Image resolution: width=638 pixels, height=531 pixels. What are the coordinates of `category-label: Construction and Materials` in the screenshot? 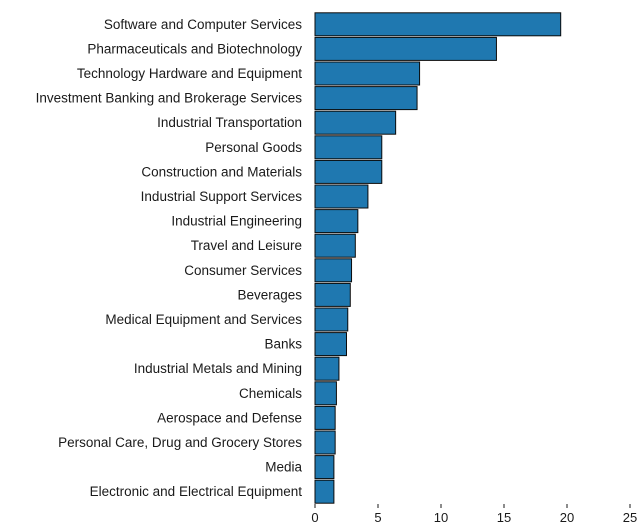 It's located at (221, 171).